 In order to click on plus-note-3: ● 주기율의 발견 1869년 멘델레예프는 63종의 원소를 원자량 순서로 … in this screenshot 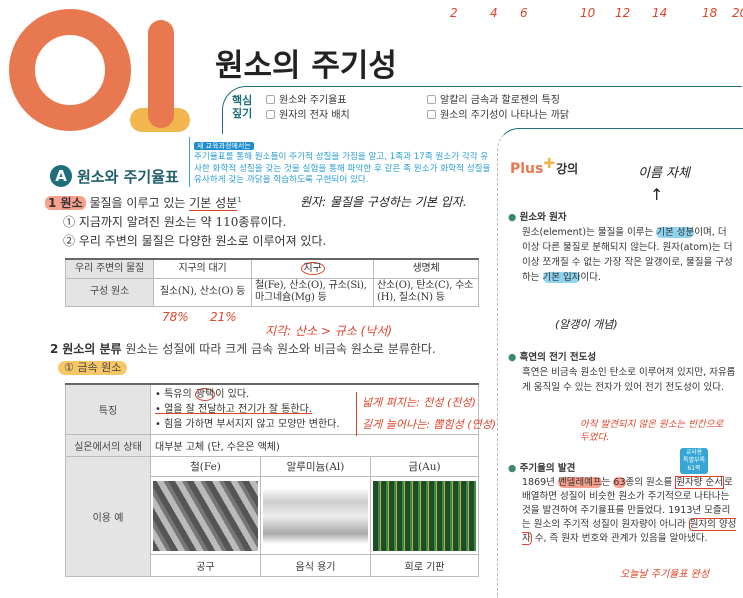, I will do `click(622, 504)`.